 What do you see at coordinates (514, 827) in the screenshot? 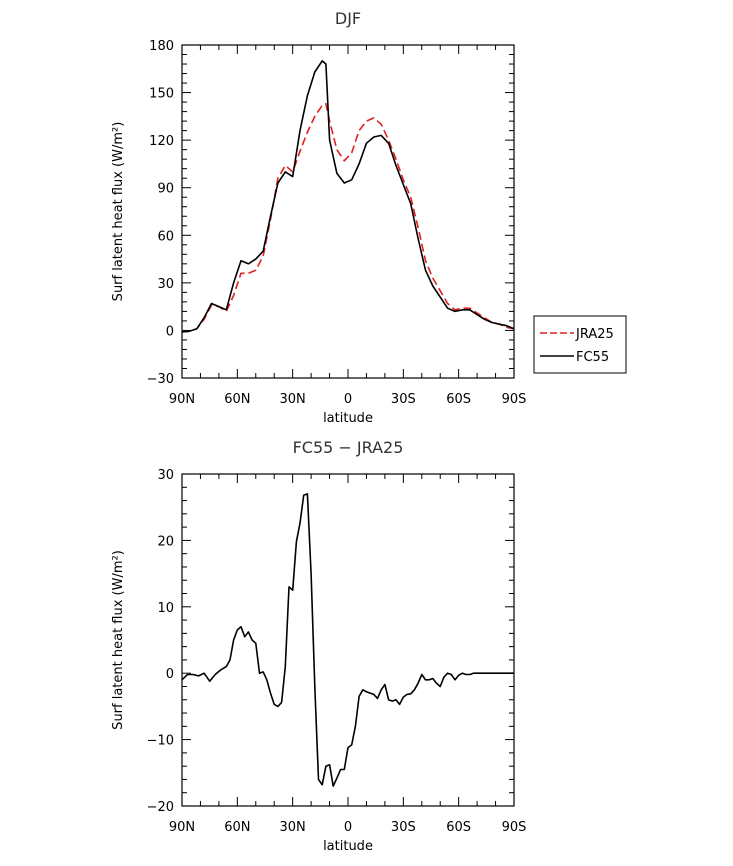
I see `chart2-xtick-label: 90S` at bounding box center [514, 827].